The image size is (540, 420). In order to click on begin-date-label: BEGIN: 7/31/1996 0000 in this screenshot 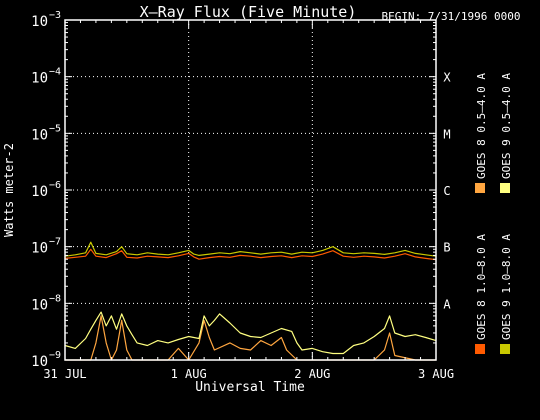, I will do `click(450, 16)`.